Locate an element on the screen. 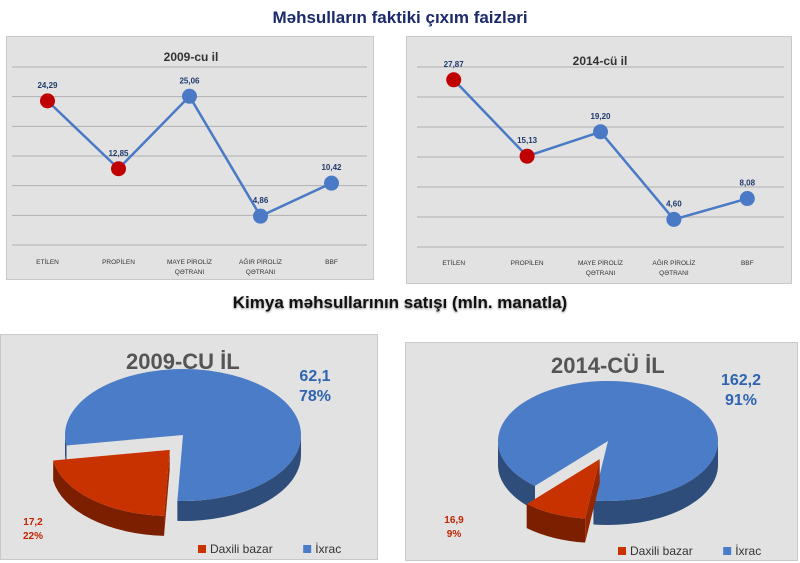 The image size is (800, 563). chart2014-value-label-1: 15,13 is located at coordinates (527, 140).